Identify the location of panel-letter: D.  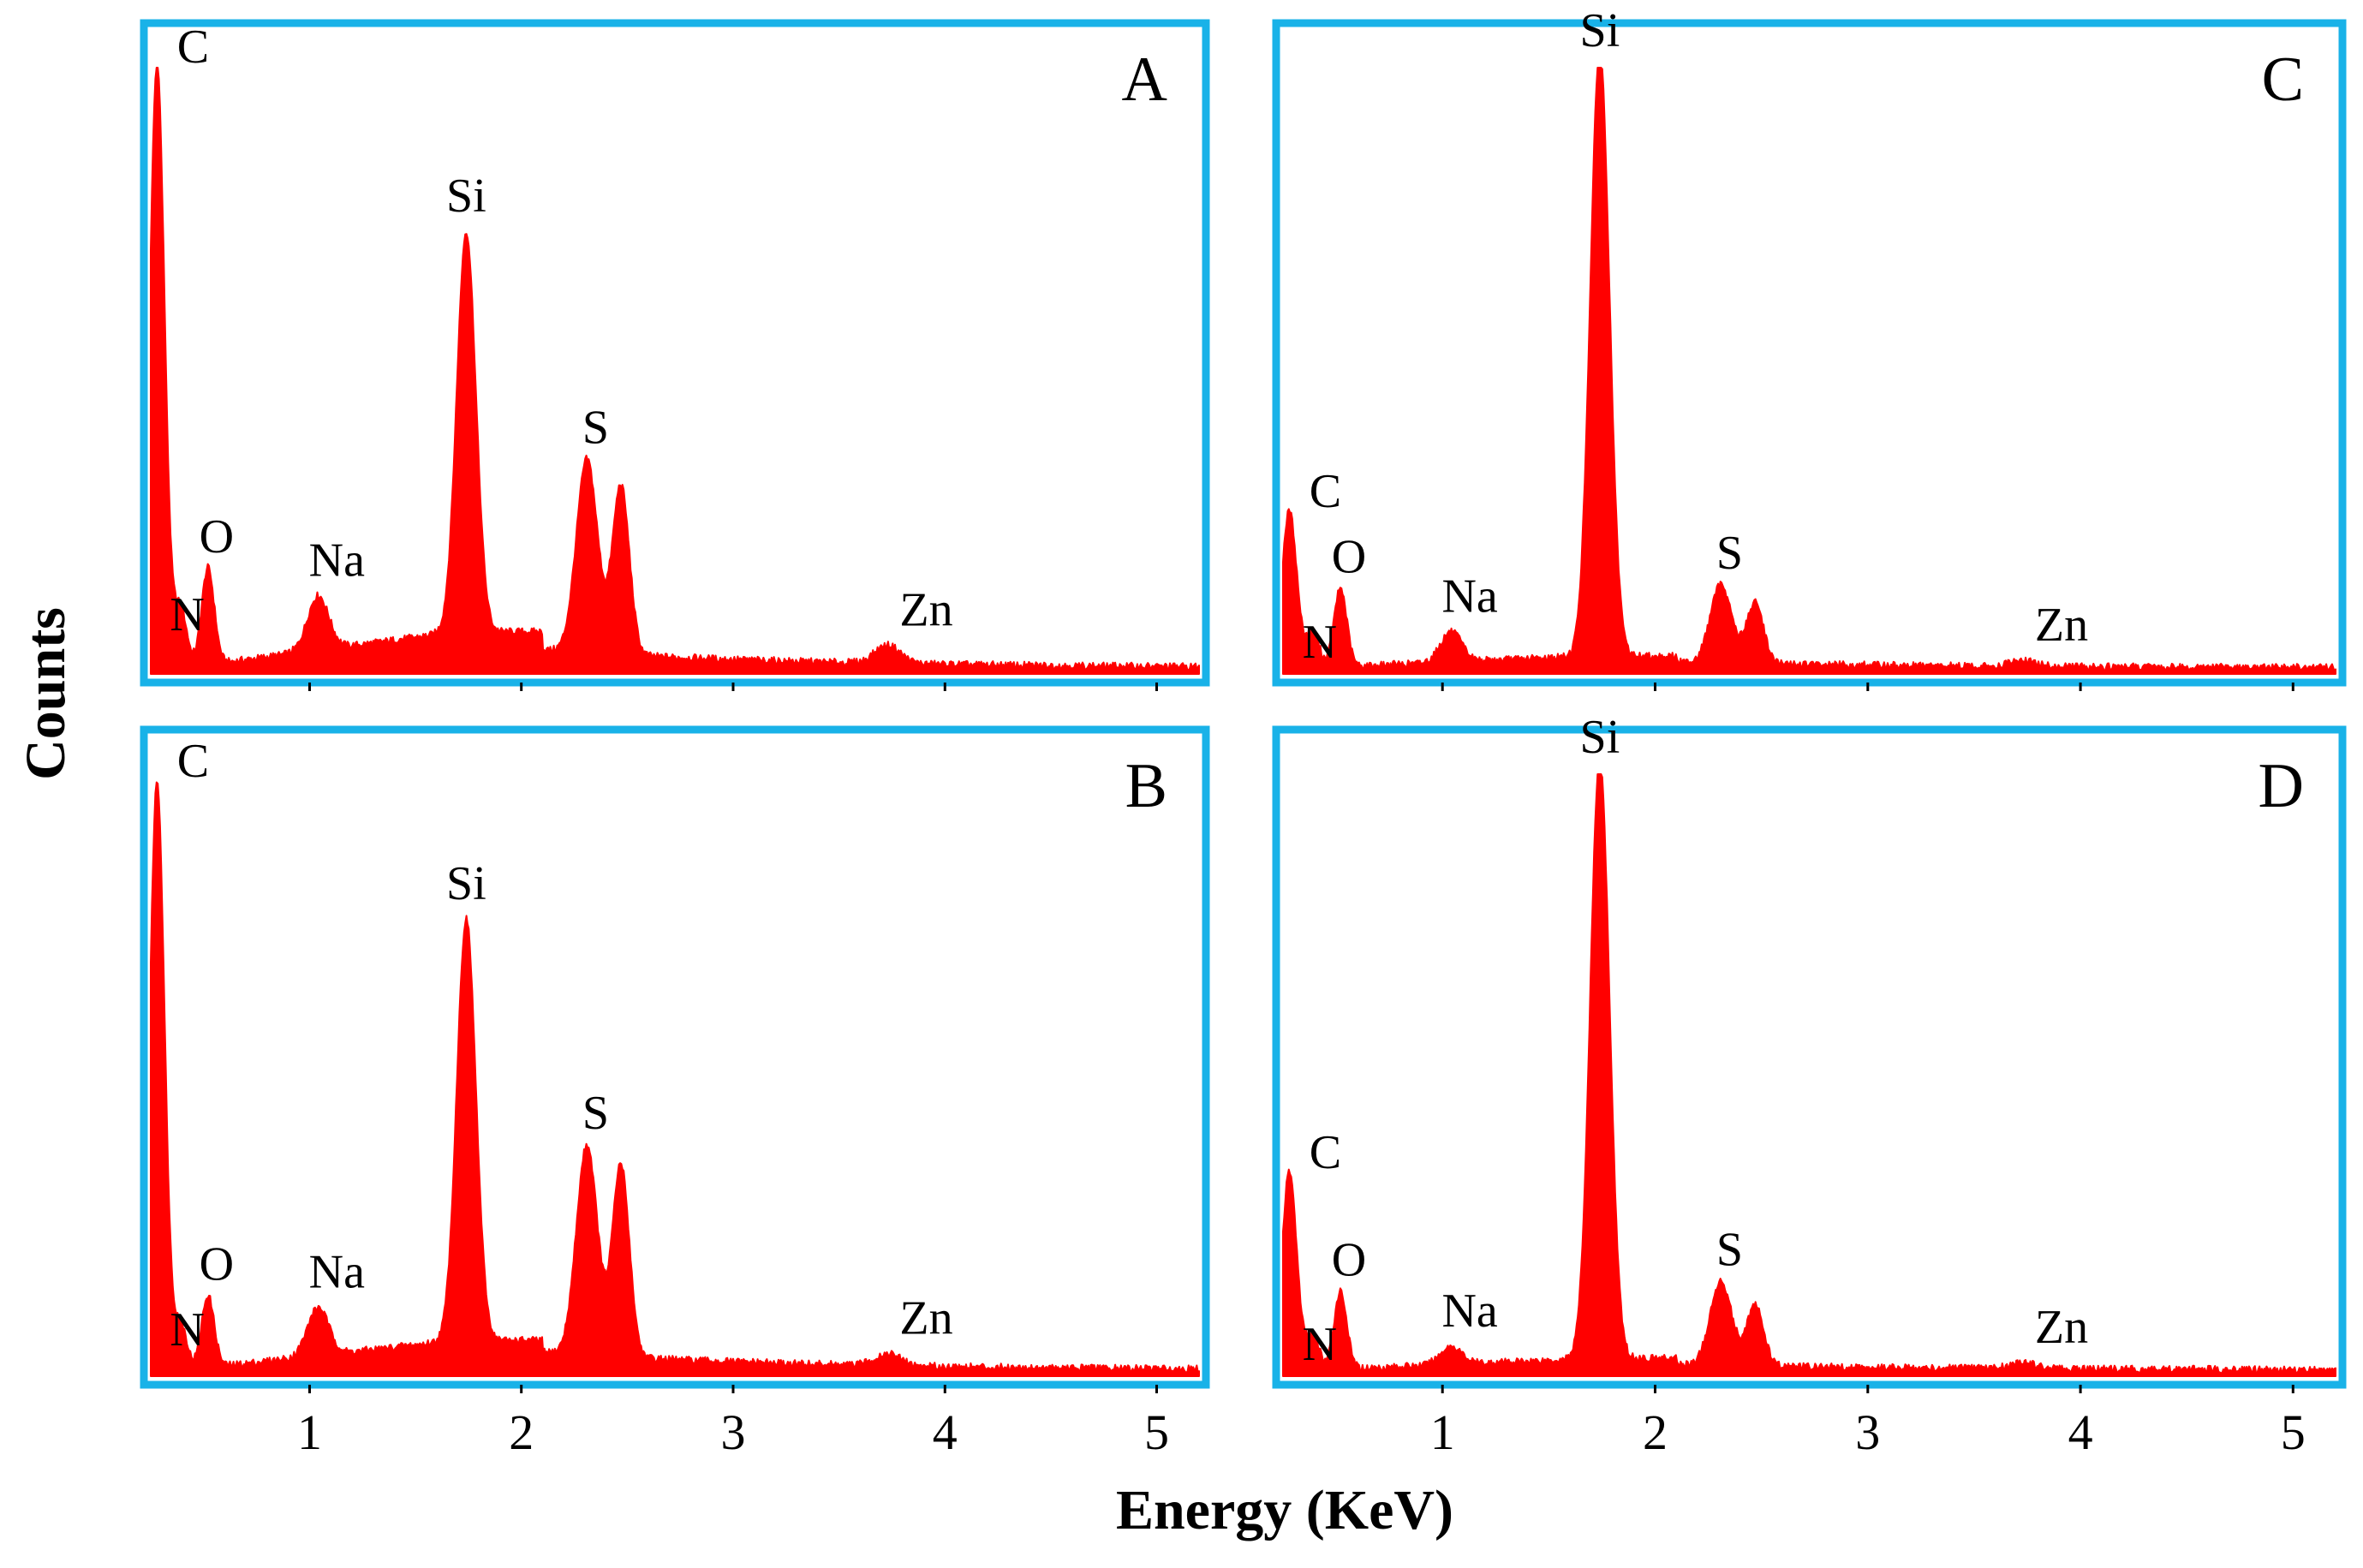
(2281, 786).